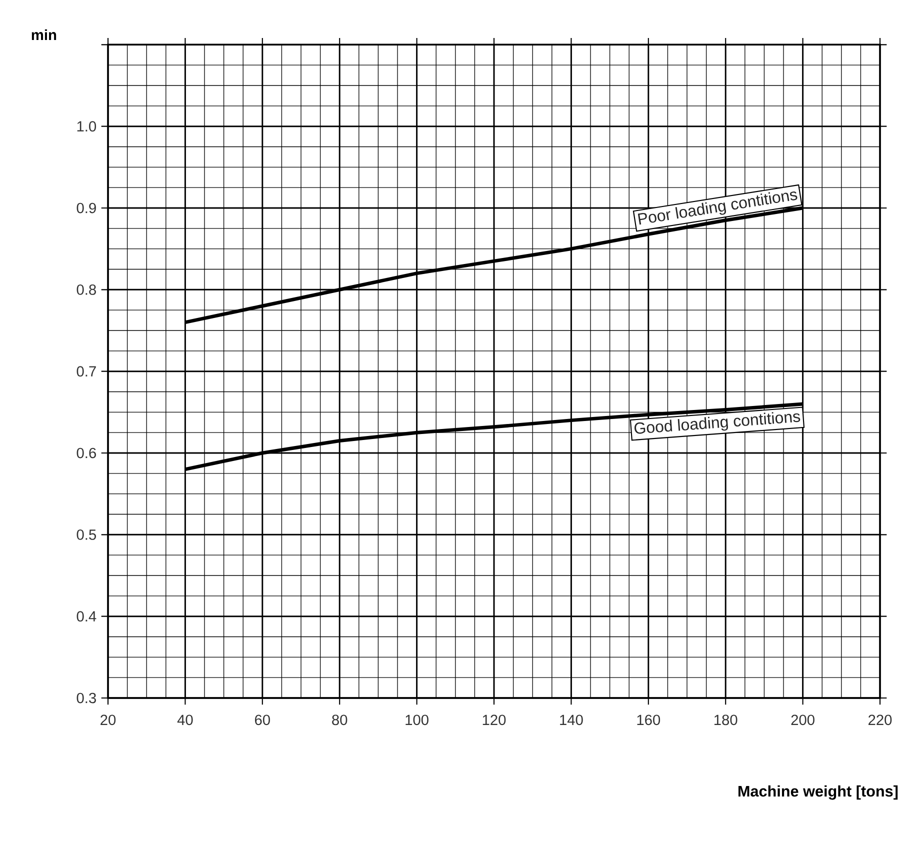 This screenshot has width=906, height=850. What do you see at coordinates (86, 371) in the screenshot?
I see `y-tick-label: 0.7` at bounding box center [86, 371].